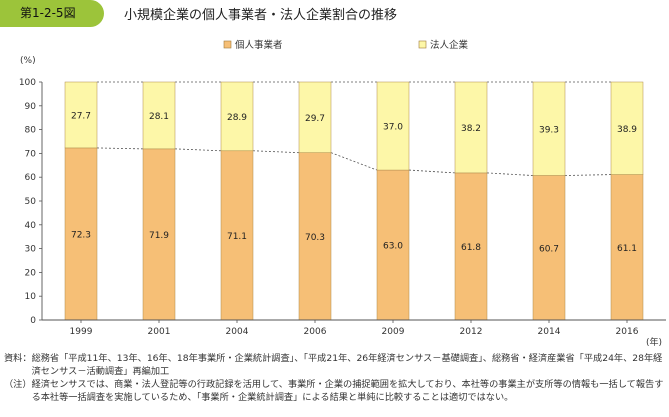 Image resolution: width=669 pixels, height=417 pixels. I want to click on data-label: 71.1, so click(237, 237).